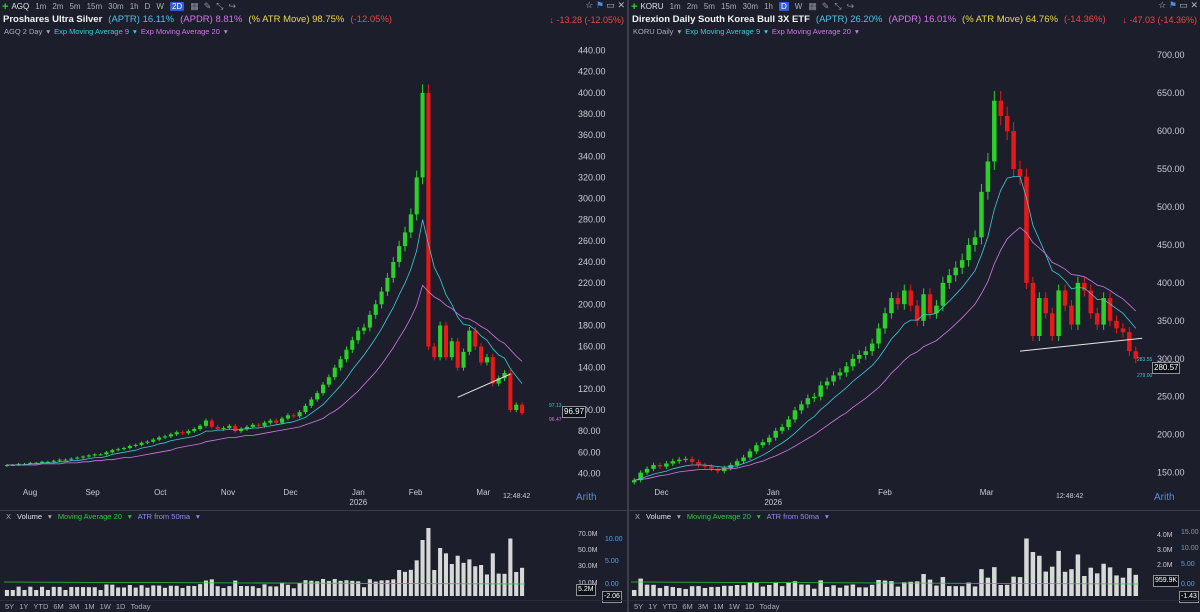  Describe the element at coordinates (734, 606) in the screenshot. I see `range-1w: 1W` at that location.